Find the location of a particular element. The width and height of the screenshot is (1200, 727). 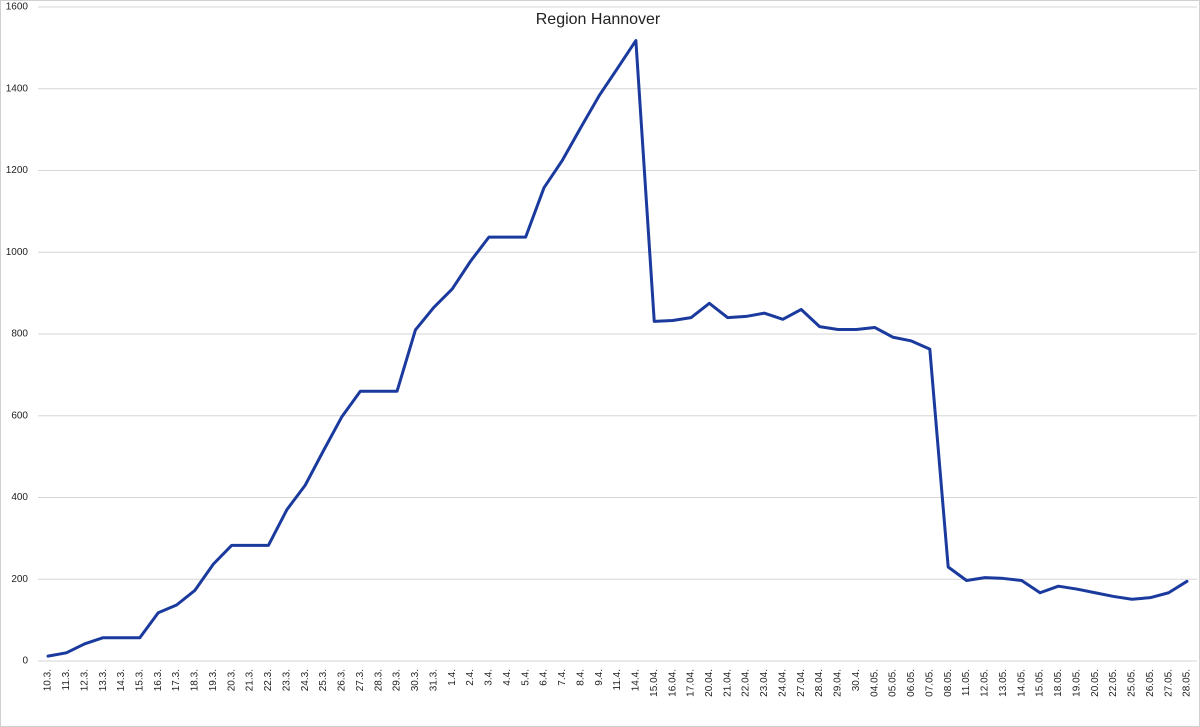

x-tick-label: 2.4. is located at coordinates (470, 677).